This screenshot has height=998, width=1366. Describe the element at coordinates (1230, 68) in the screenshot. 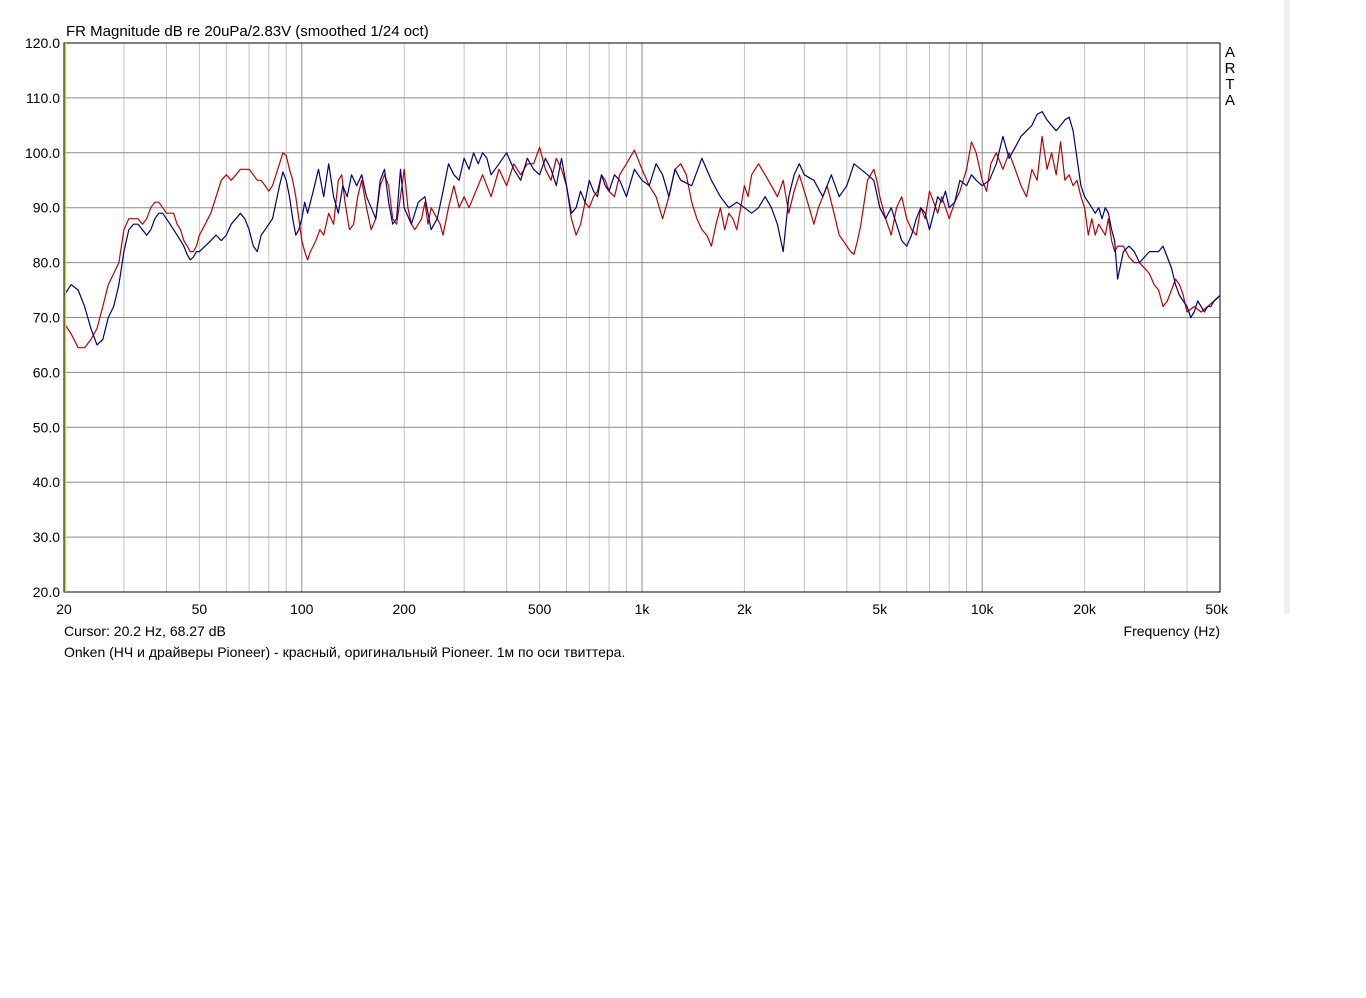

I see `brand-letter: R` at that location.